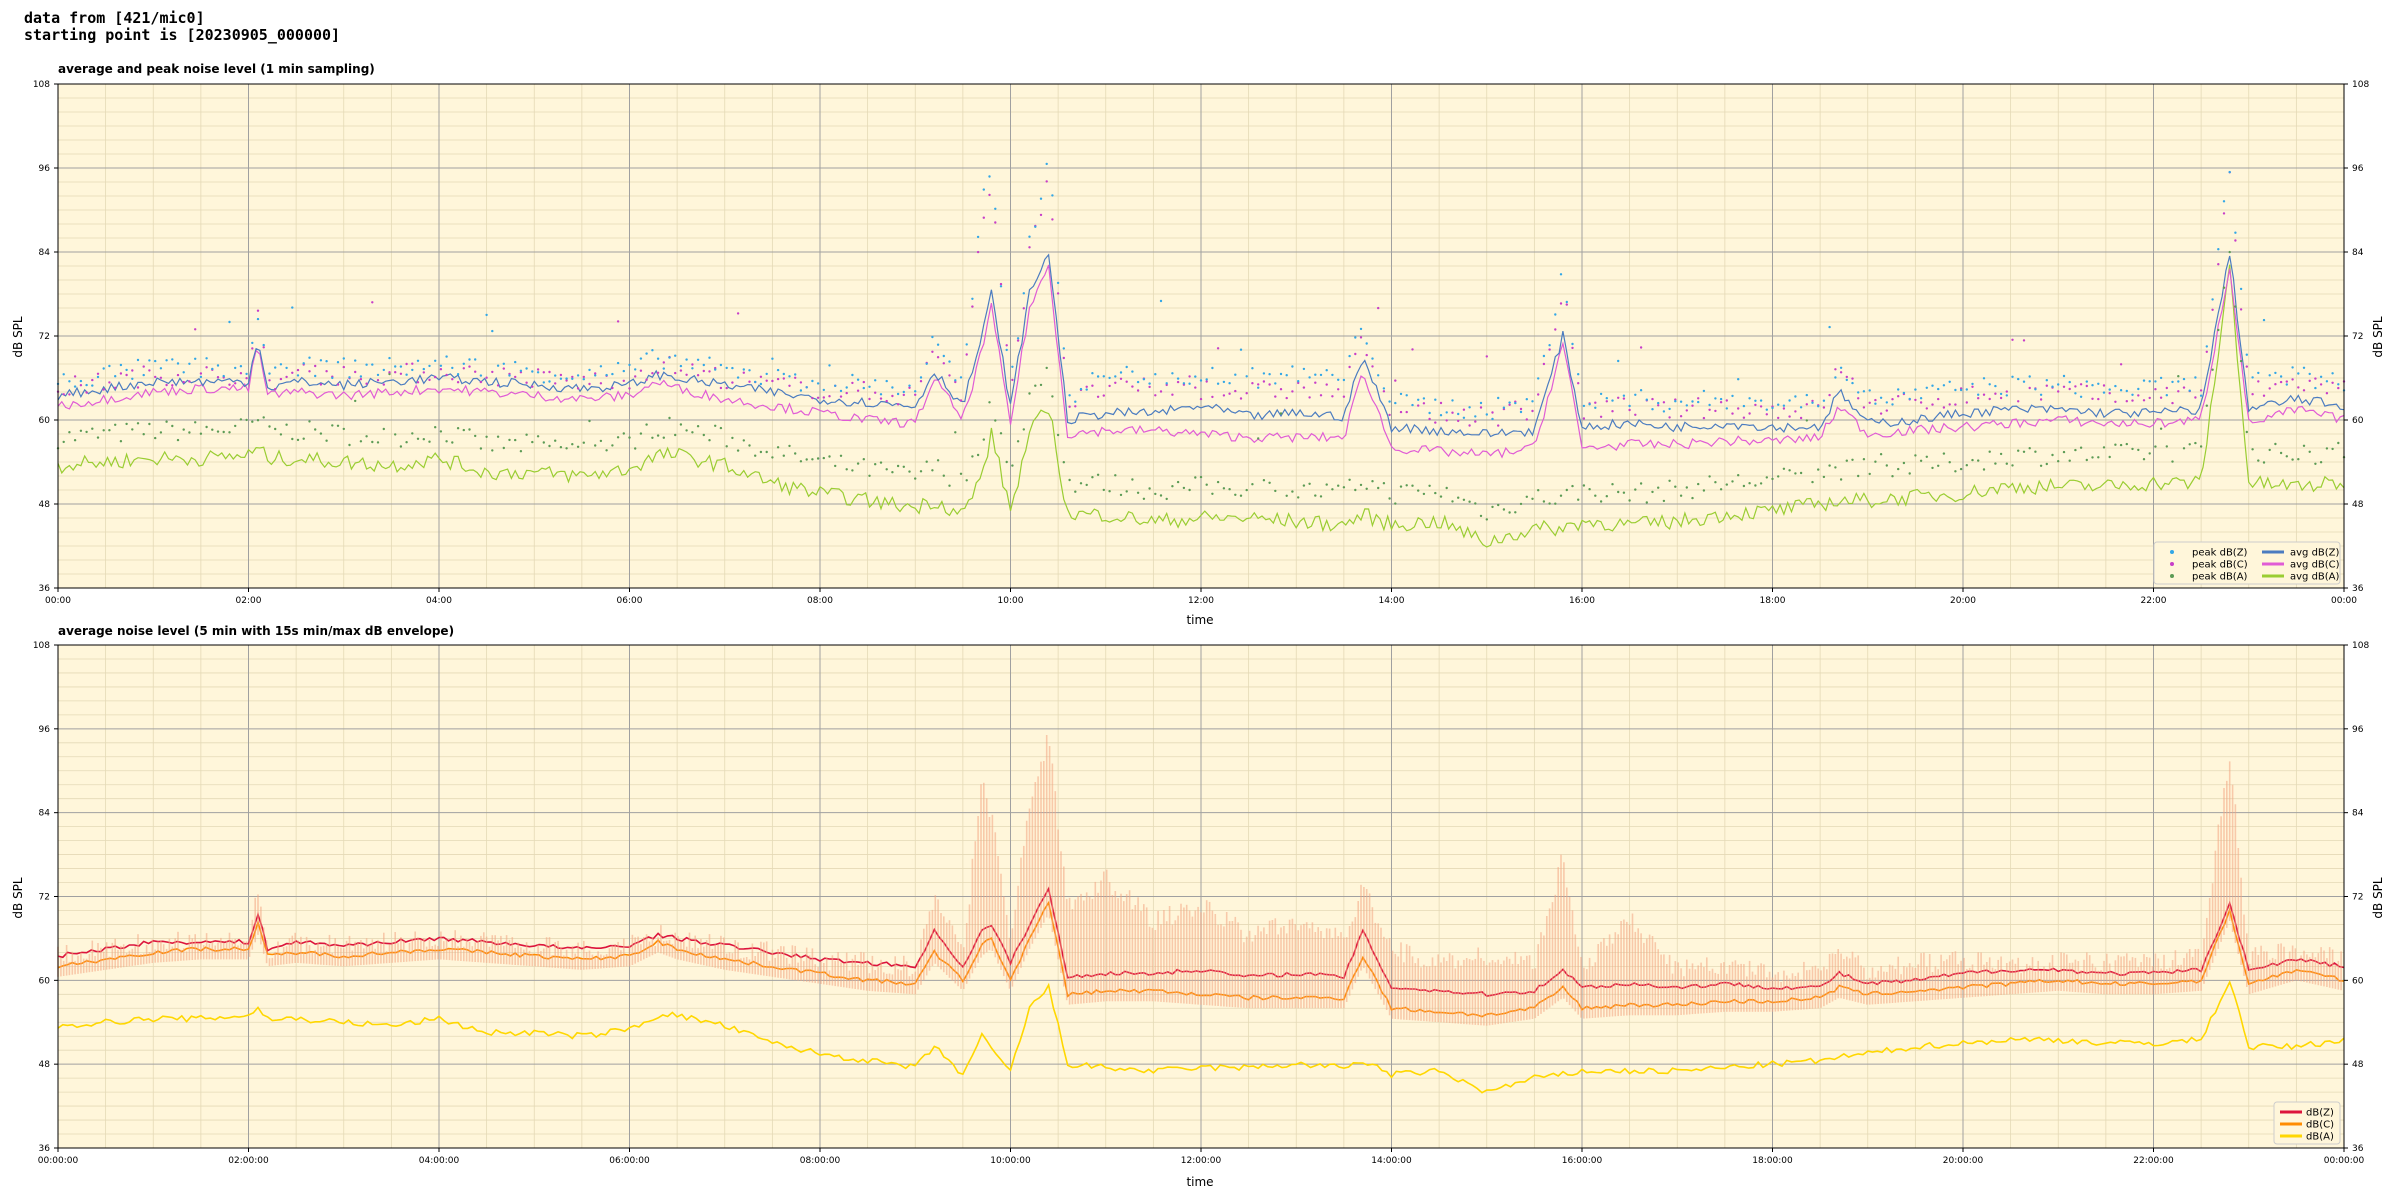 The width and height of the screenshot is (2400, 1200). Describe the element at coordinates (182, 35) in the screenshot. I see `header-start-line: starting point is [20230905_000000]` at that location.